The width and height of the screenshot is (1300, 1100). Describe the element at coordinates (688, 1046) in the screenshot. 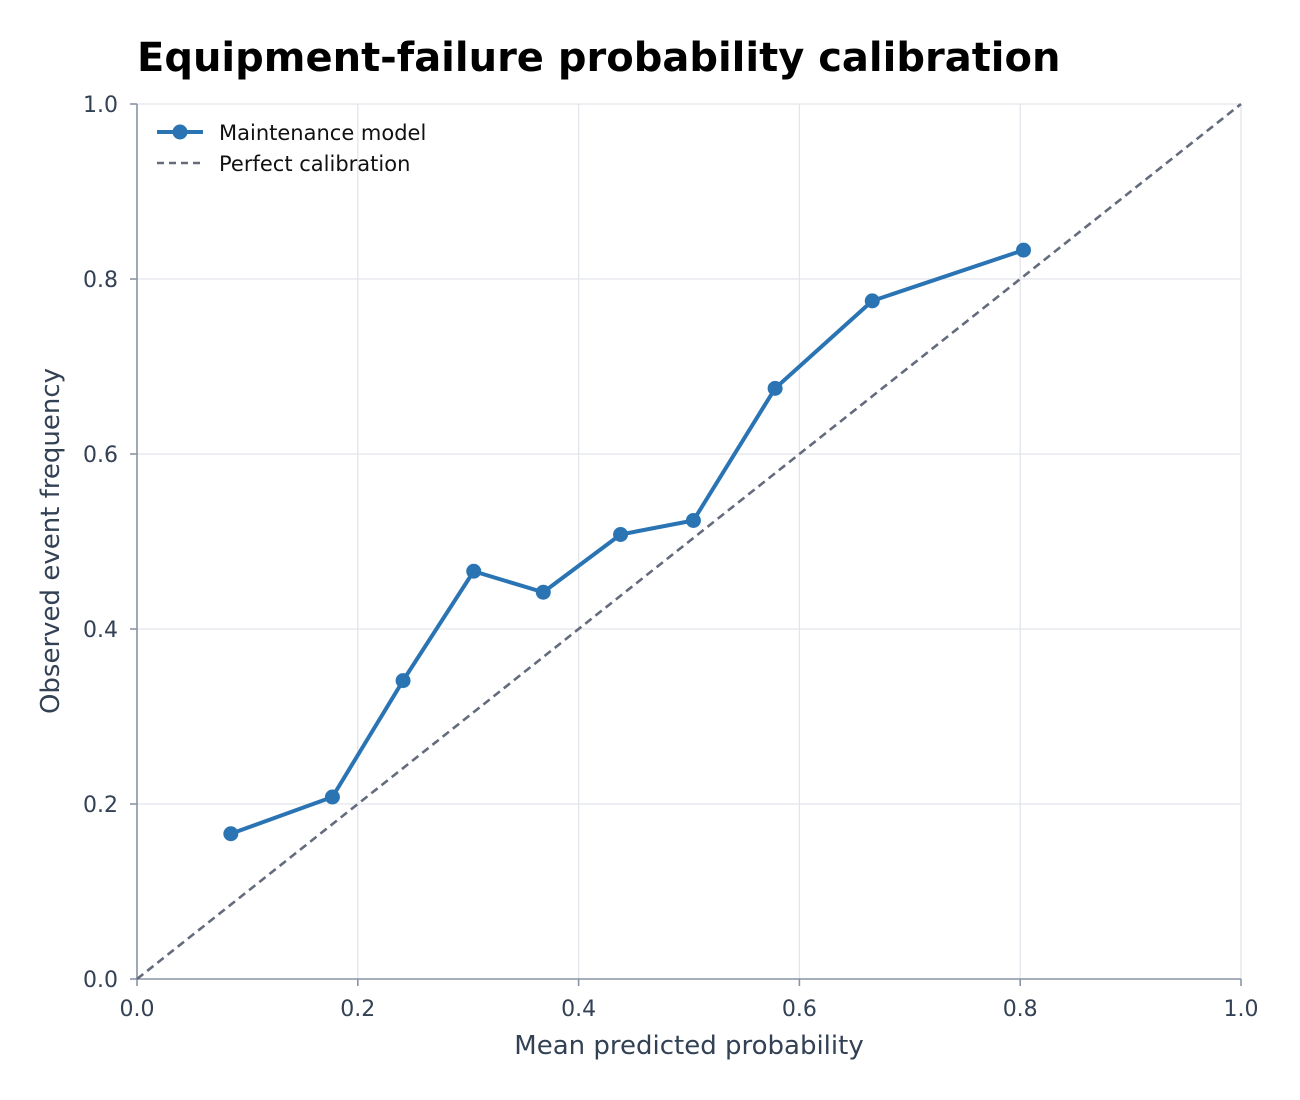

I see `x-axis-label: Mean predicted probability` at that location.